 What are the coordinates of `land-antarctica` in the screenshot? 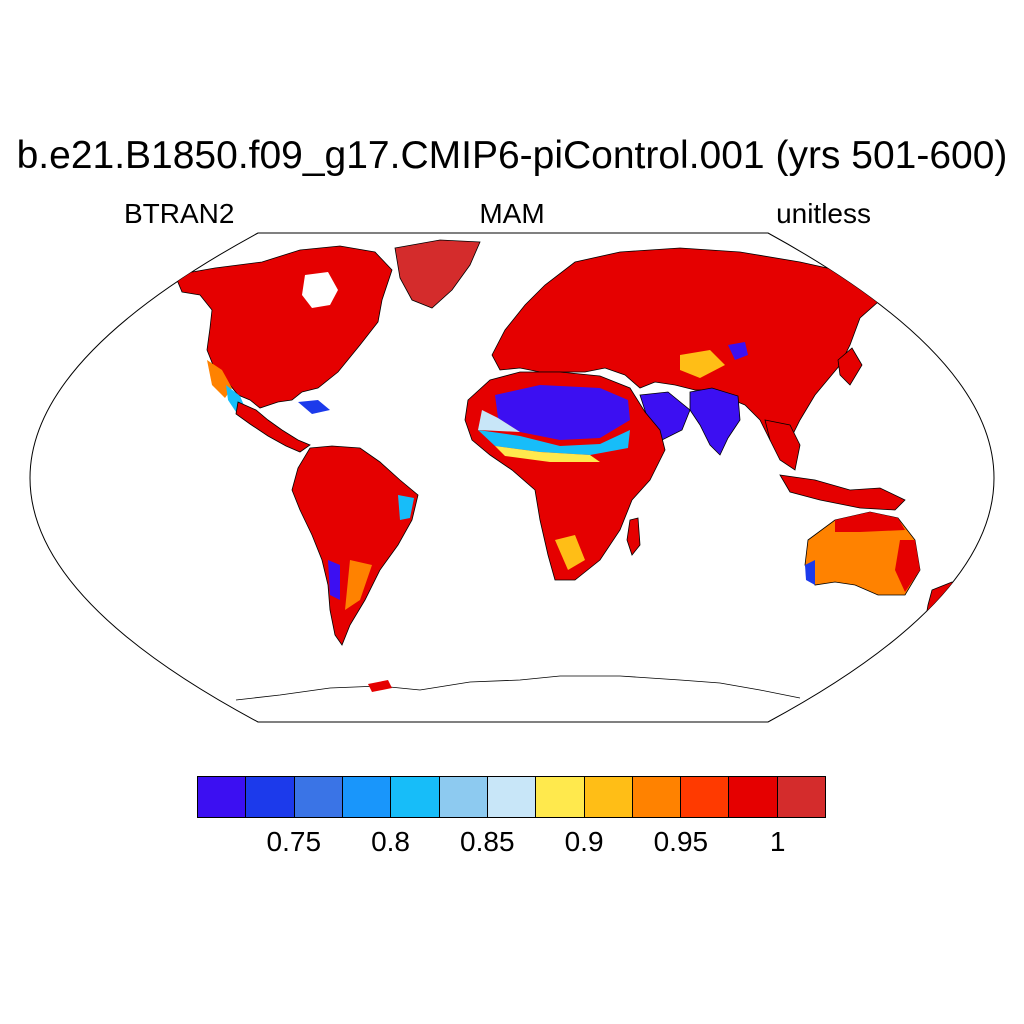 It's located at (518, 688).